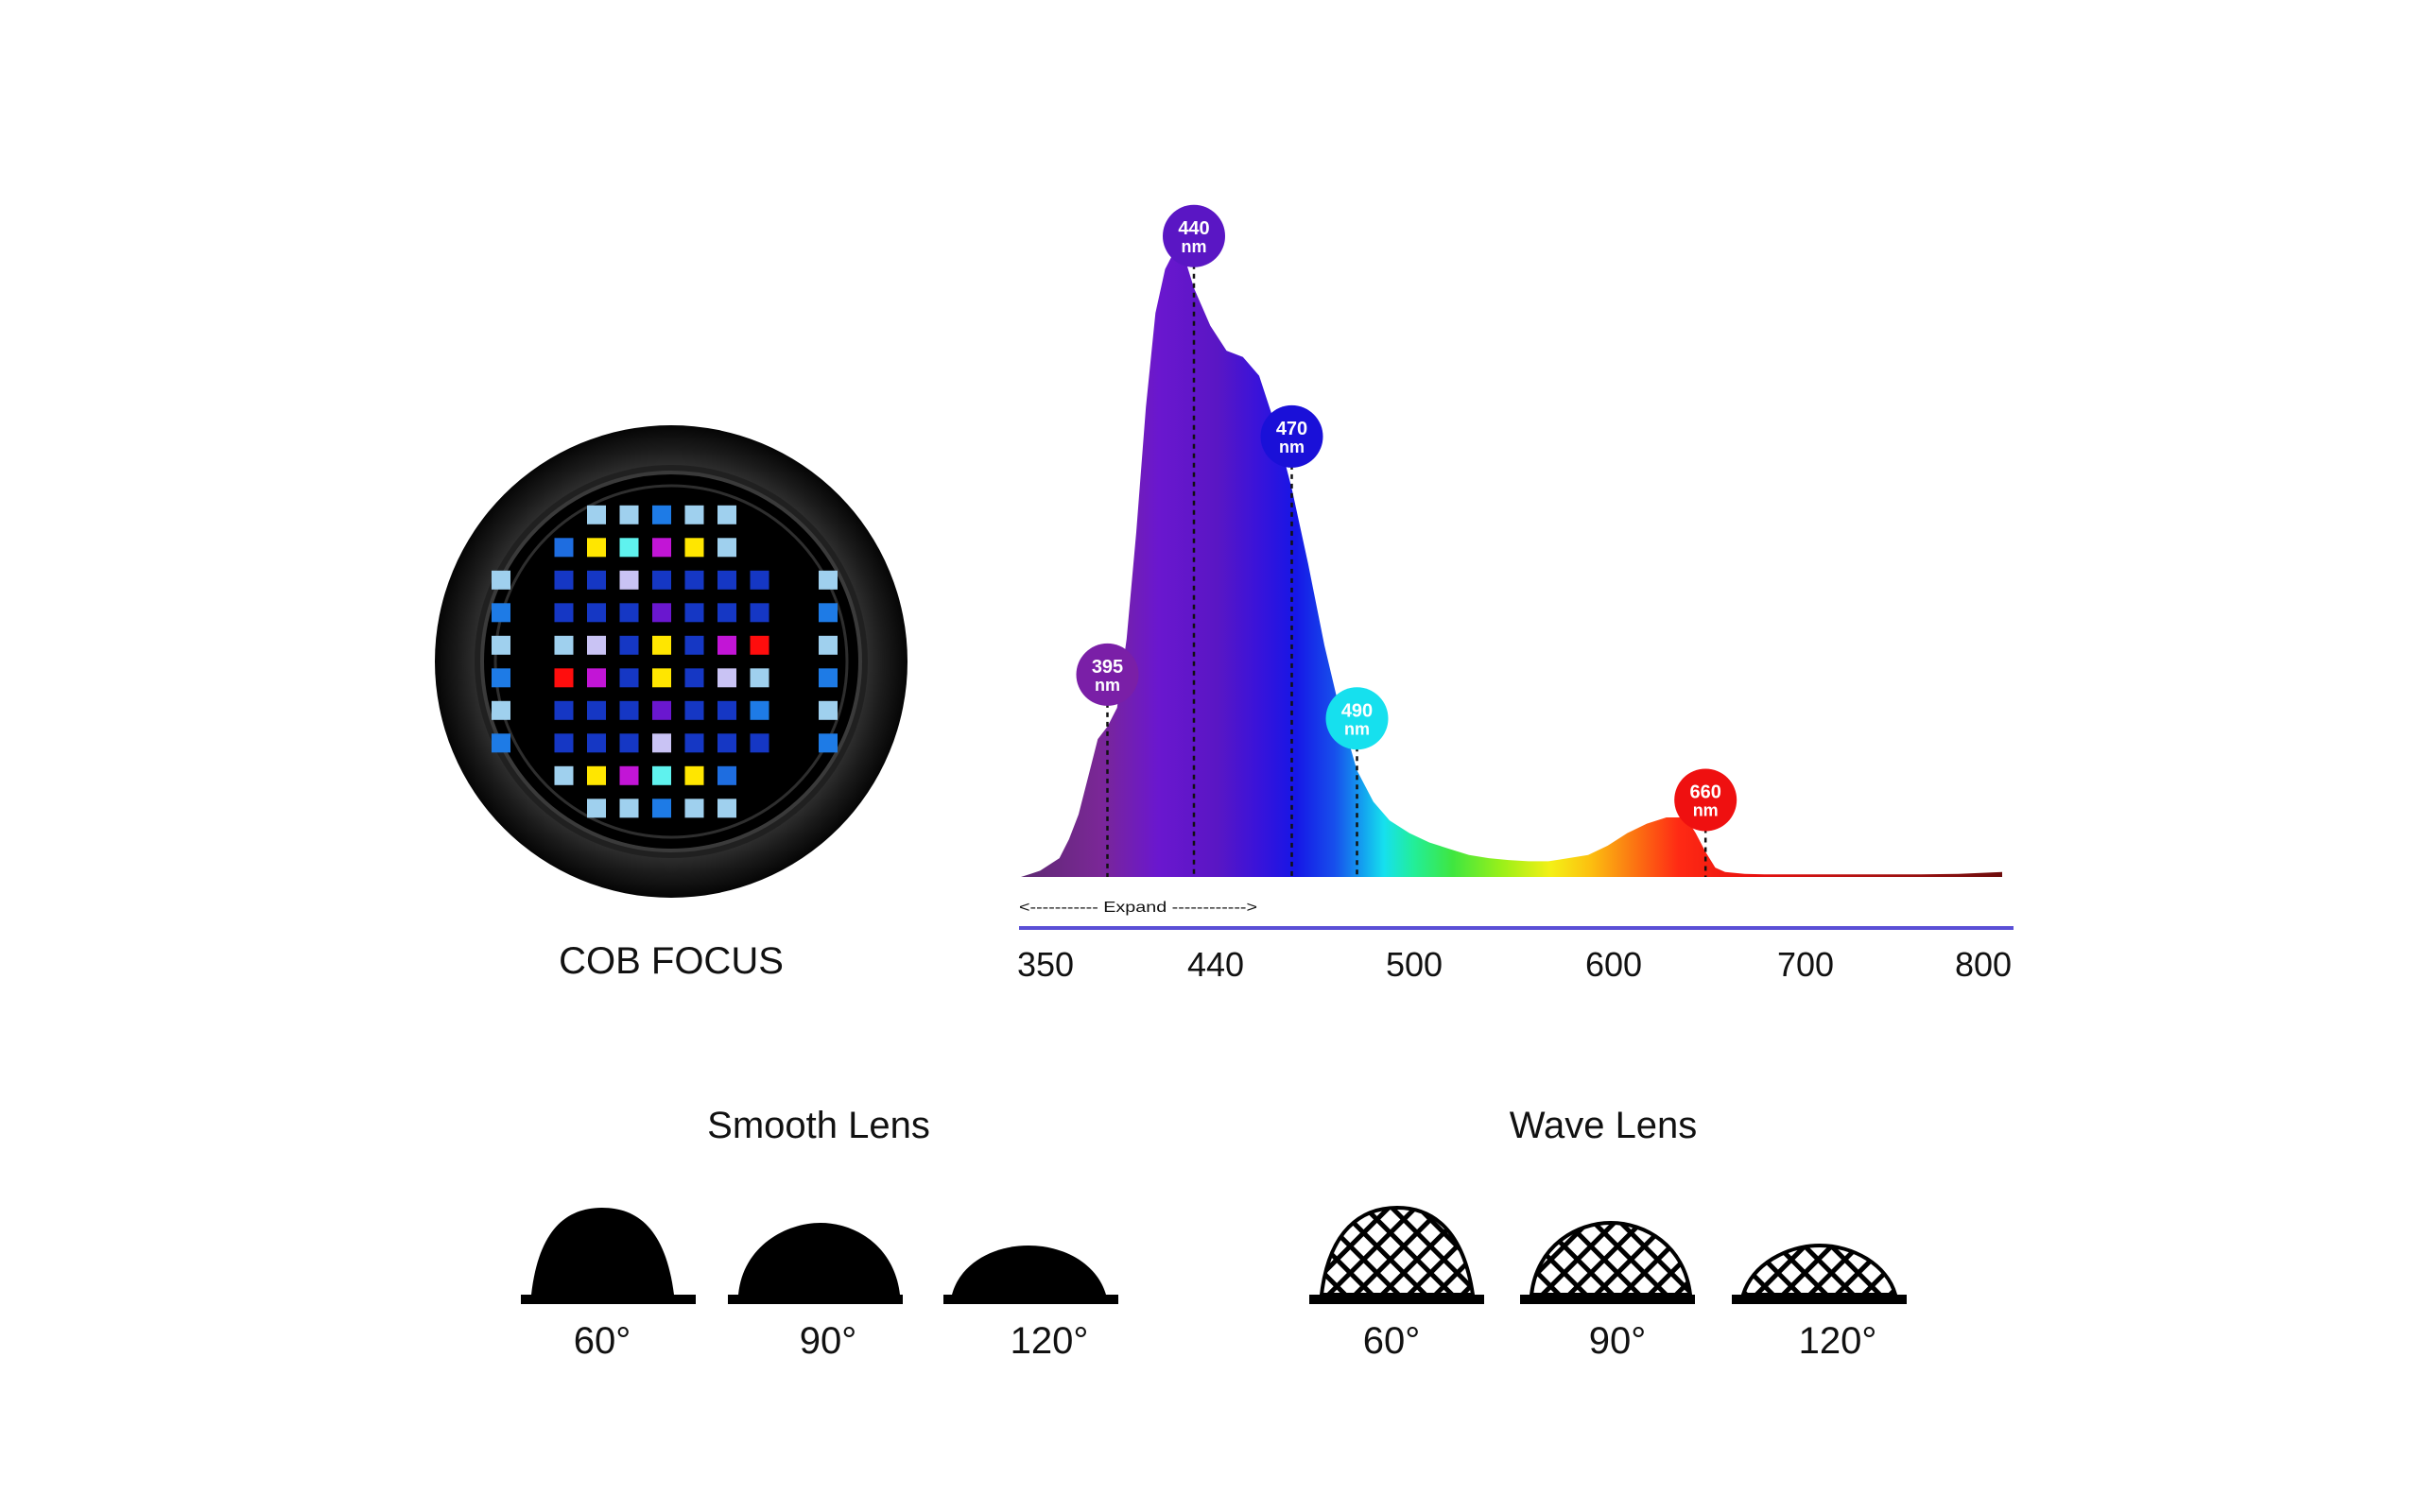 The width and height of the screenshot is (2420, 1512). Describe the element at coordinates (1613, 964) in the screenshot. I see `x-tick-label: 600` at that location.